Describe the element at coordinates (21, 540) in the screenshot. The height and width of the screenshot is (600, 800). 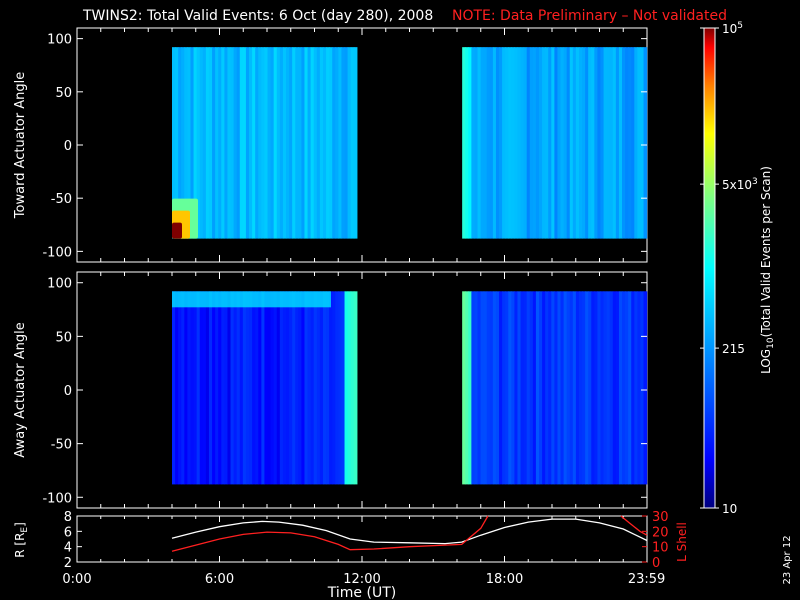
I see `r-ylabel: R [RE]` at that location.